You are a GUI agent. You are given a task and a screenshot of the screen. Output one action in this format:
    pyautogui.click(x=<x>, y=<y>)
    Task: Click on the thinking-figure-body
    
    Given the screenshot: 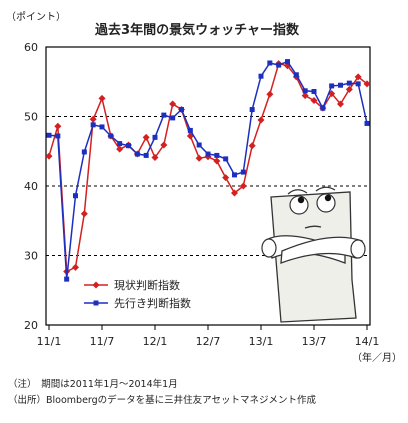 What is the action you would take?
    pyautogui.click(x=313, y=257)
    